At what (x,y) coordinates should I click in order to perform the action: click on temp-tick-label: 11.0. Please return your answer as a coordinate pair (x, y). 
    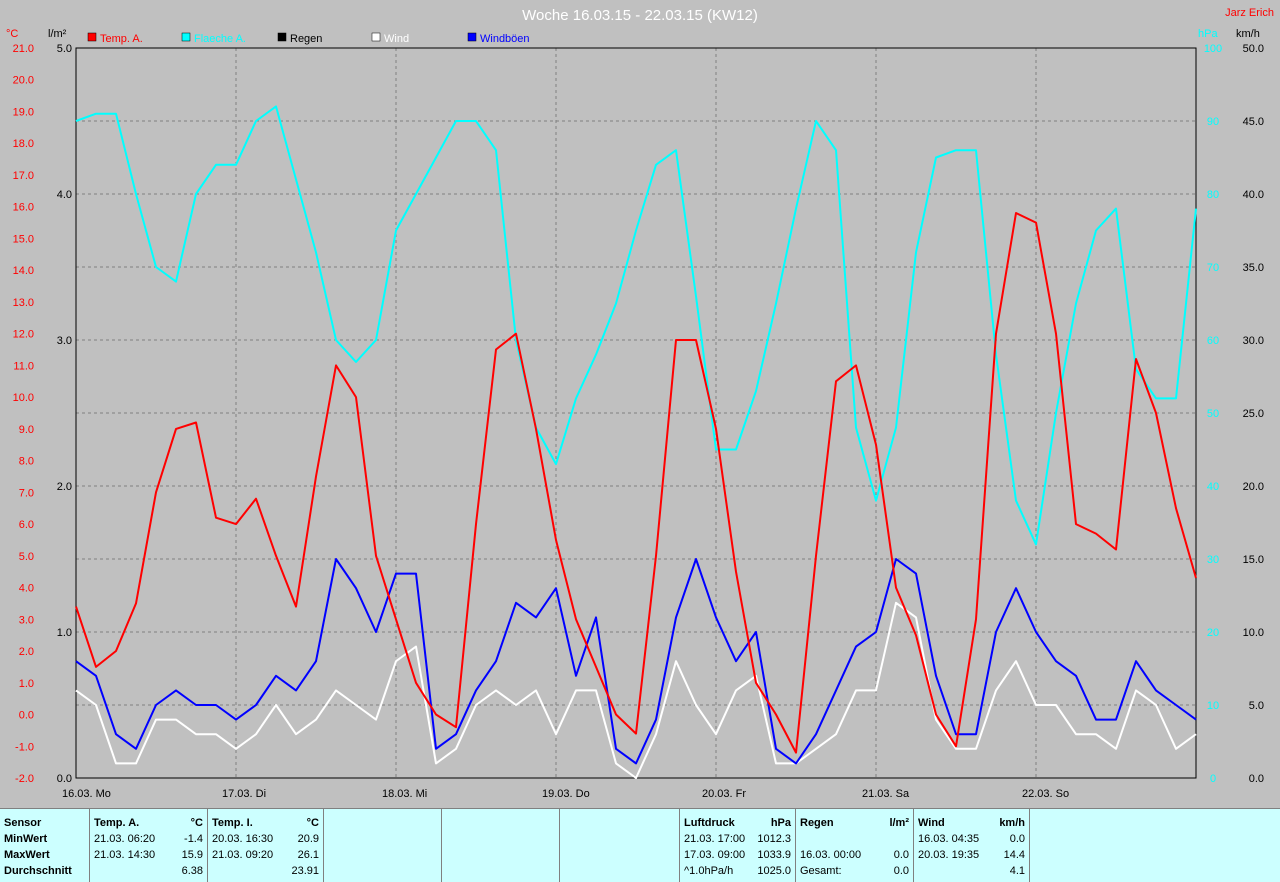
    Looking at the image, I should click on (23, 366).